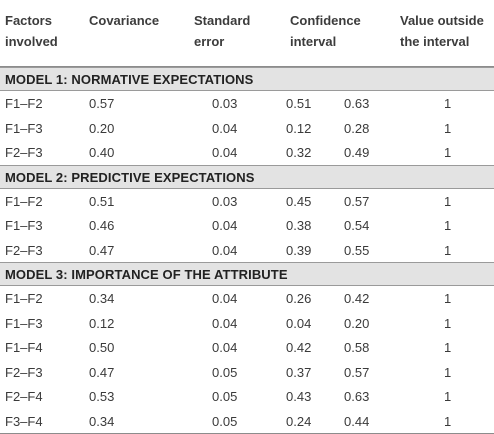  I want to click on table-row: F2–F4 0.53 0.05 0.43 0.63 1, so click(247, 396).